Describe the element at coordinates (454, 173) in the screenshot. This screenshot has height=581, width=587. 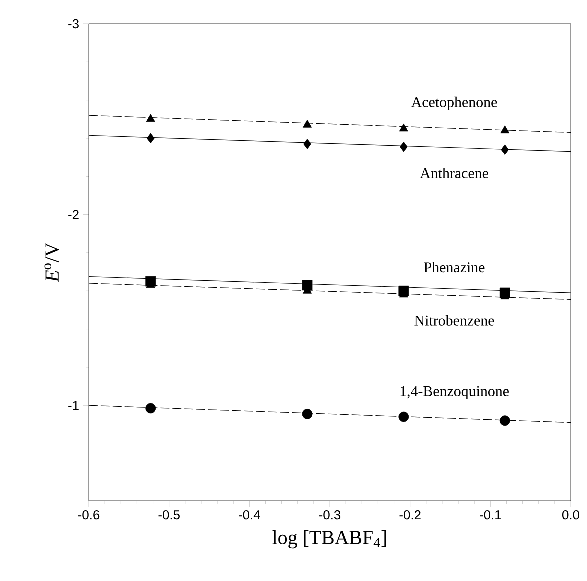
I see `series-label: Anthracene` at that location.